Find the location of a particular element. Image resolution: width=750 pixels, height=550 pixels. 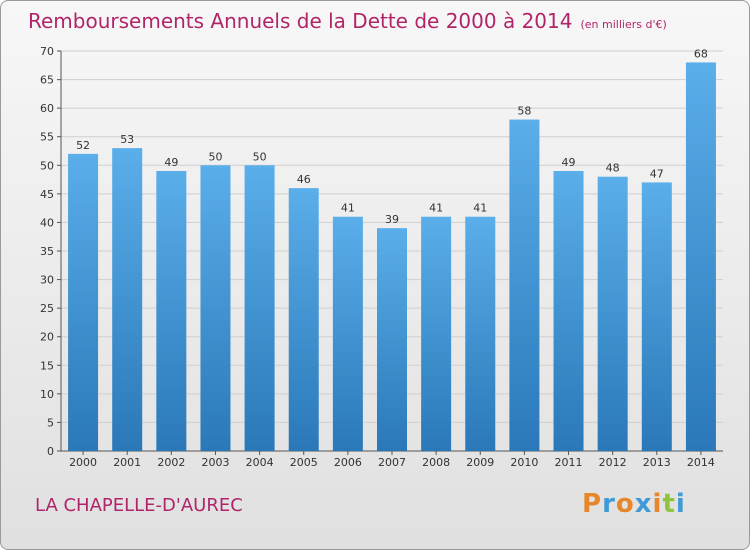

bar-value-label: 58 is located at coordinates (524, 111).